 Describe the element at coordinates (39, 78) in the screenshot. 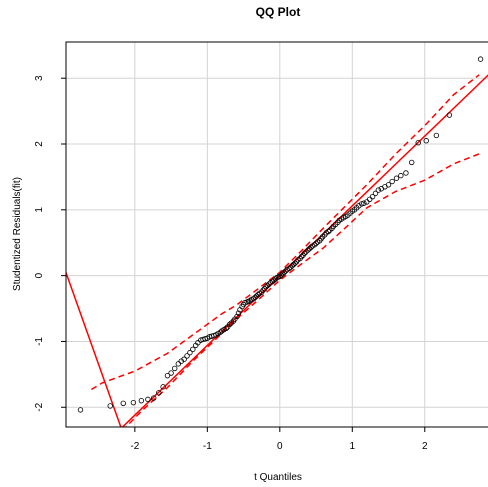

I see `y-tick-label: 3` at that location.